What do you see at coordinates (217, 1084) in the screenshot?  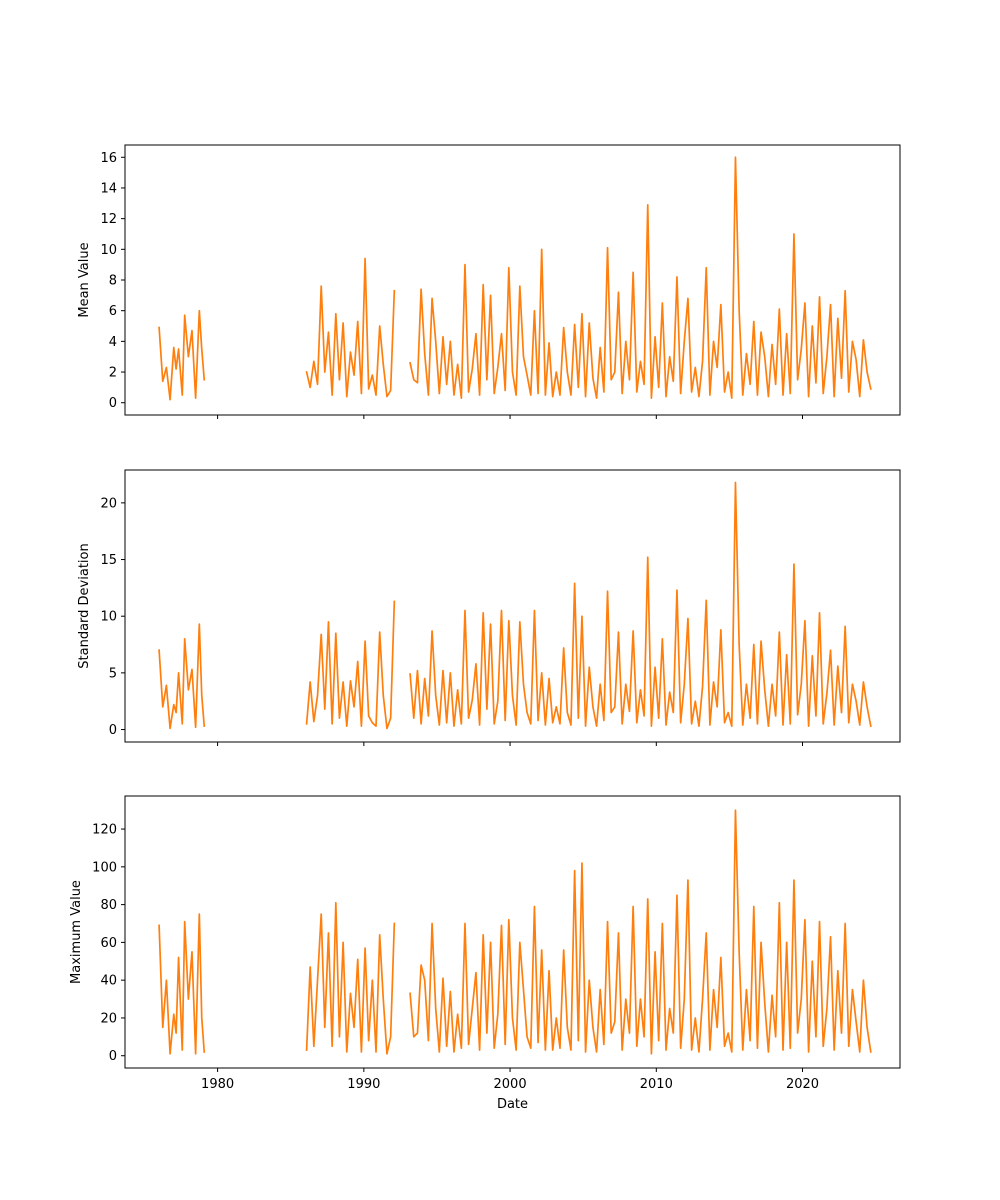 I see `x-tick-label: 1980` at bounding box center [217, 1084].